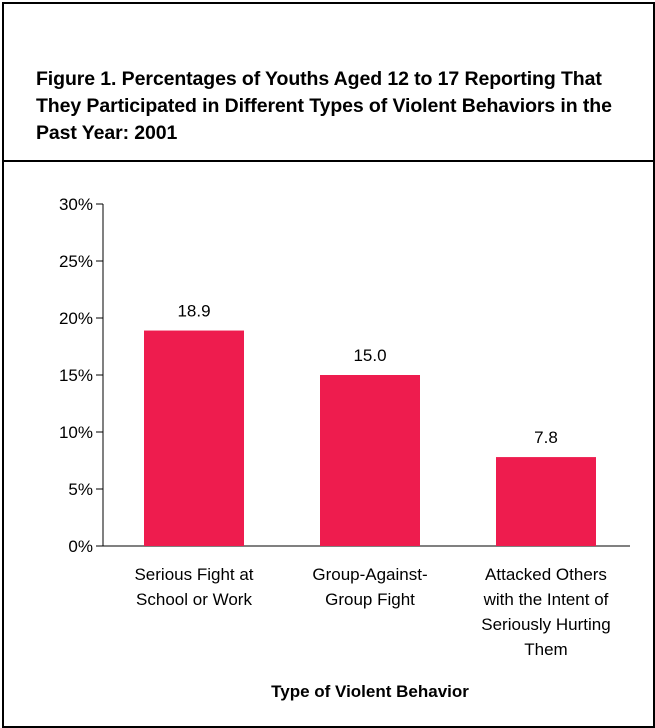  I want to click on data-label: 7.8, so click(546, 437).